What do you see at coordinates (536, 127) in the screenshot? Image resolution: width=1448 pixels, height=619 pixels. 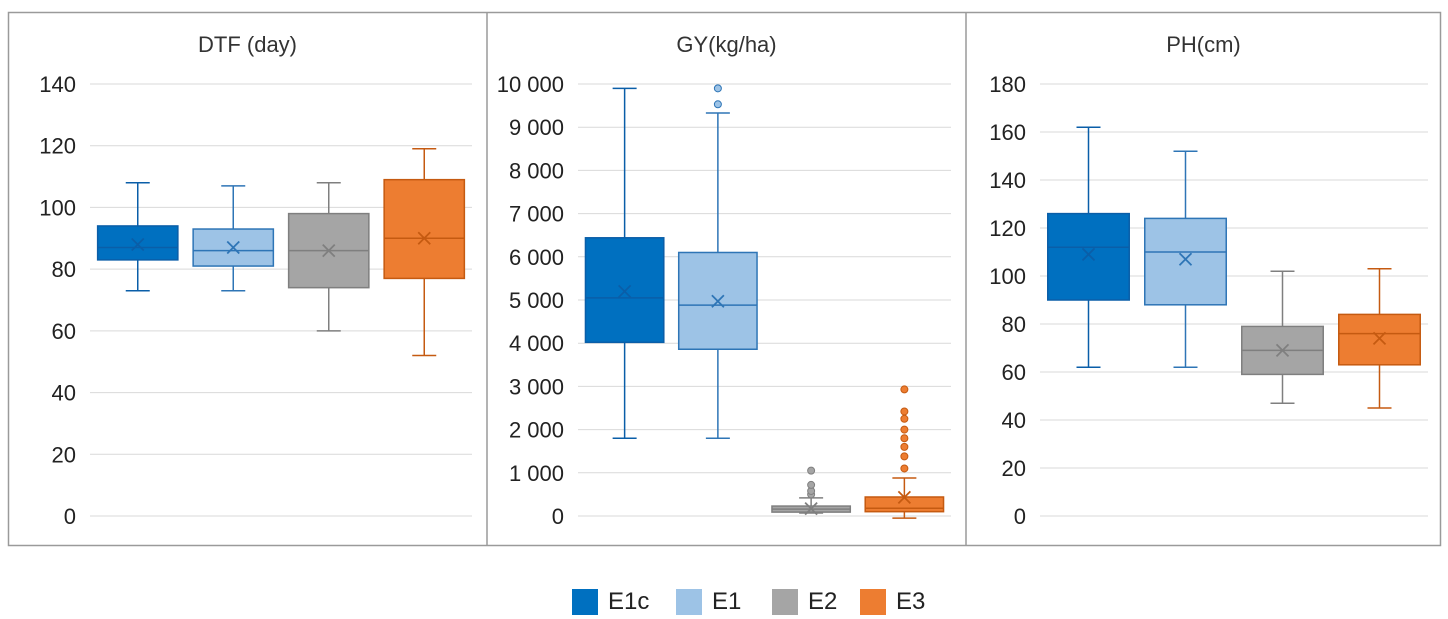 I see `y-tick-label: 9 000` at bounding box center [536, 127].